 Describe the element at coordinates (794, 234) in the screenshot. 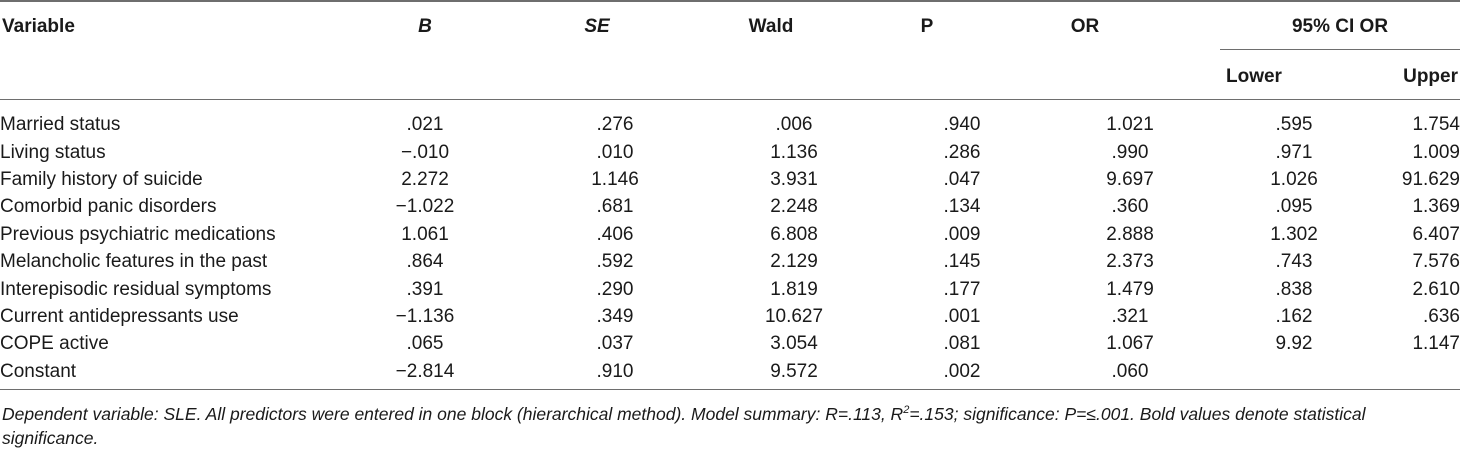

I see `cell-wald: 6.808` at that location.